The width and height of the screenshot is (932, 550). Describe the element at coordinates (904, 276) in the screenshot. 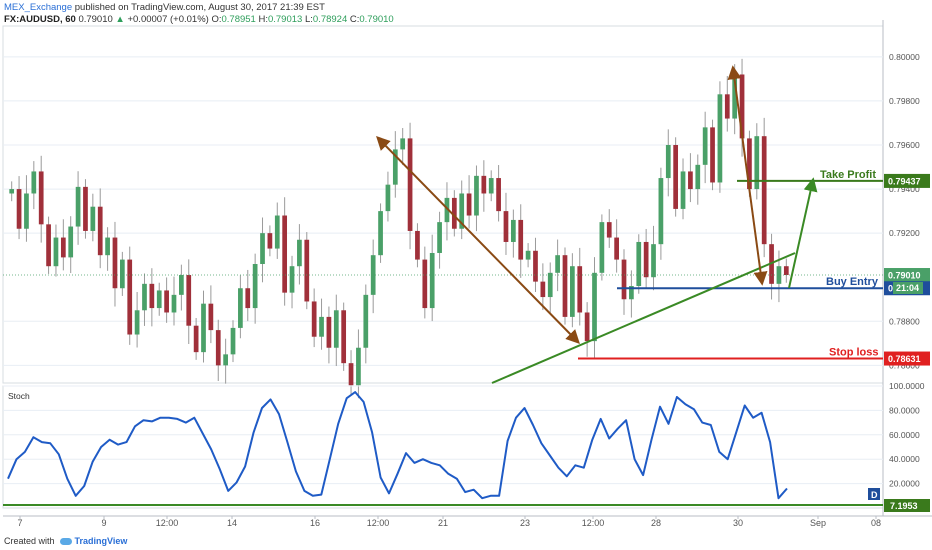

I see `last-price-badge: 0.79010` at that location.